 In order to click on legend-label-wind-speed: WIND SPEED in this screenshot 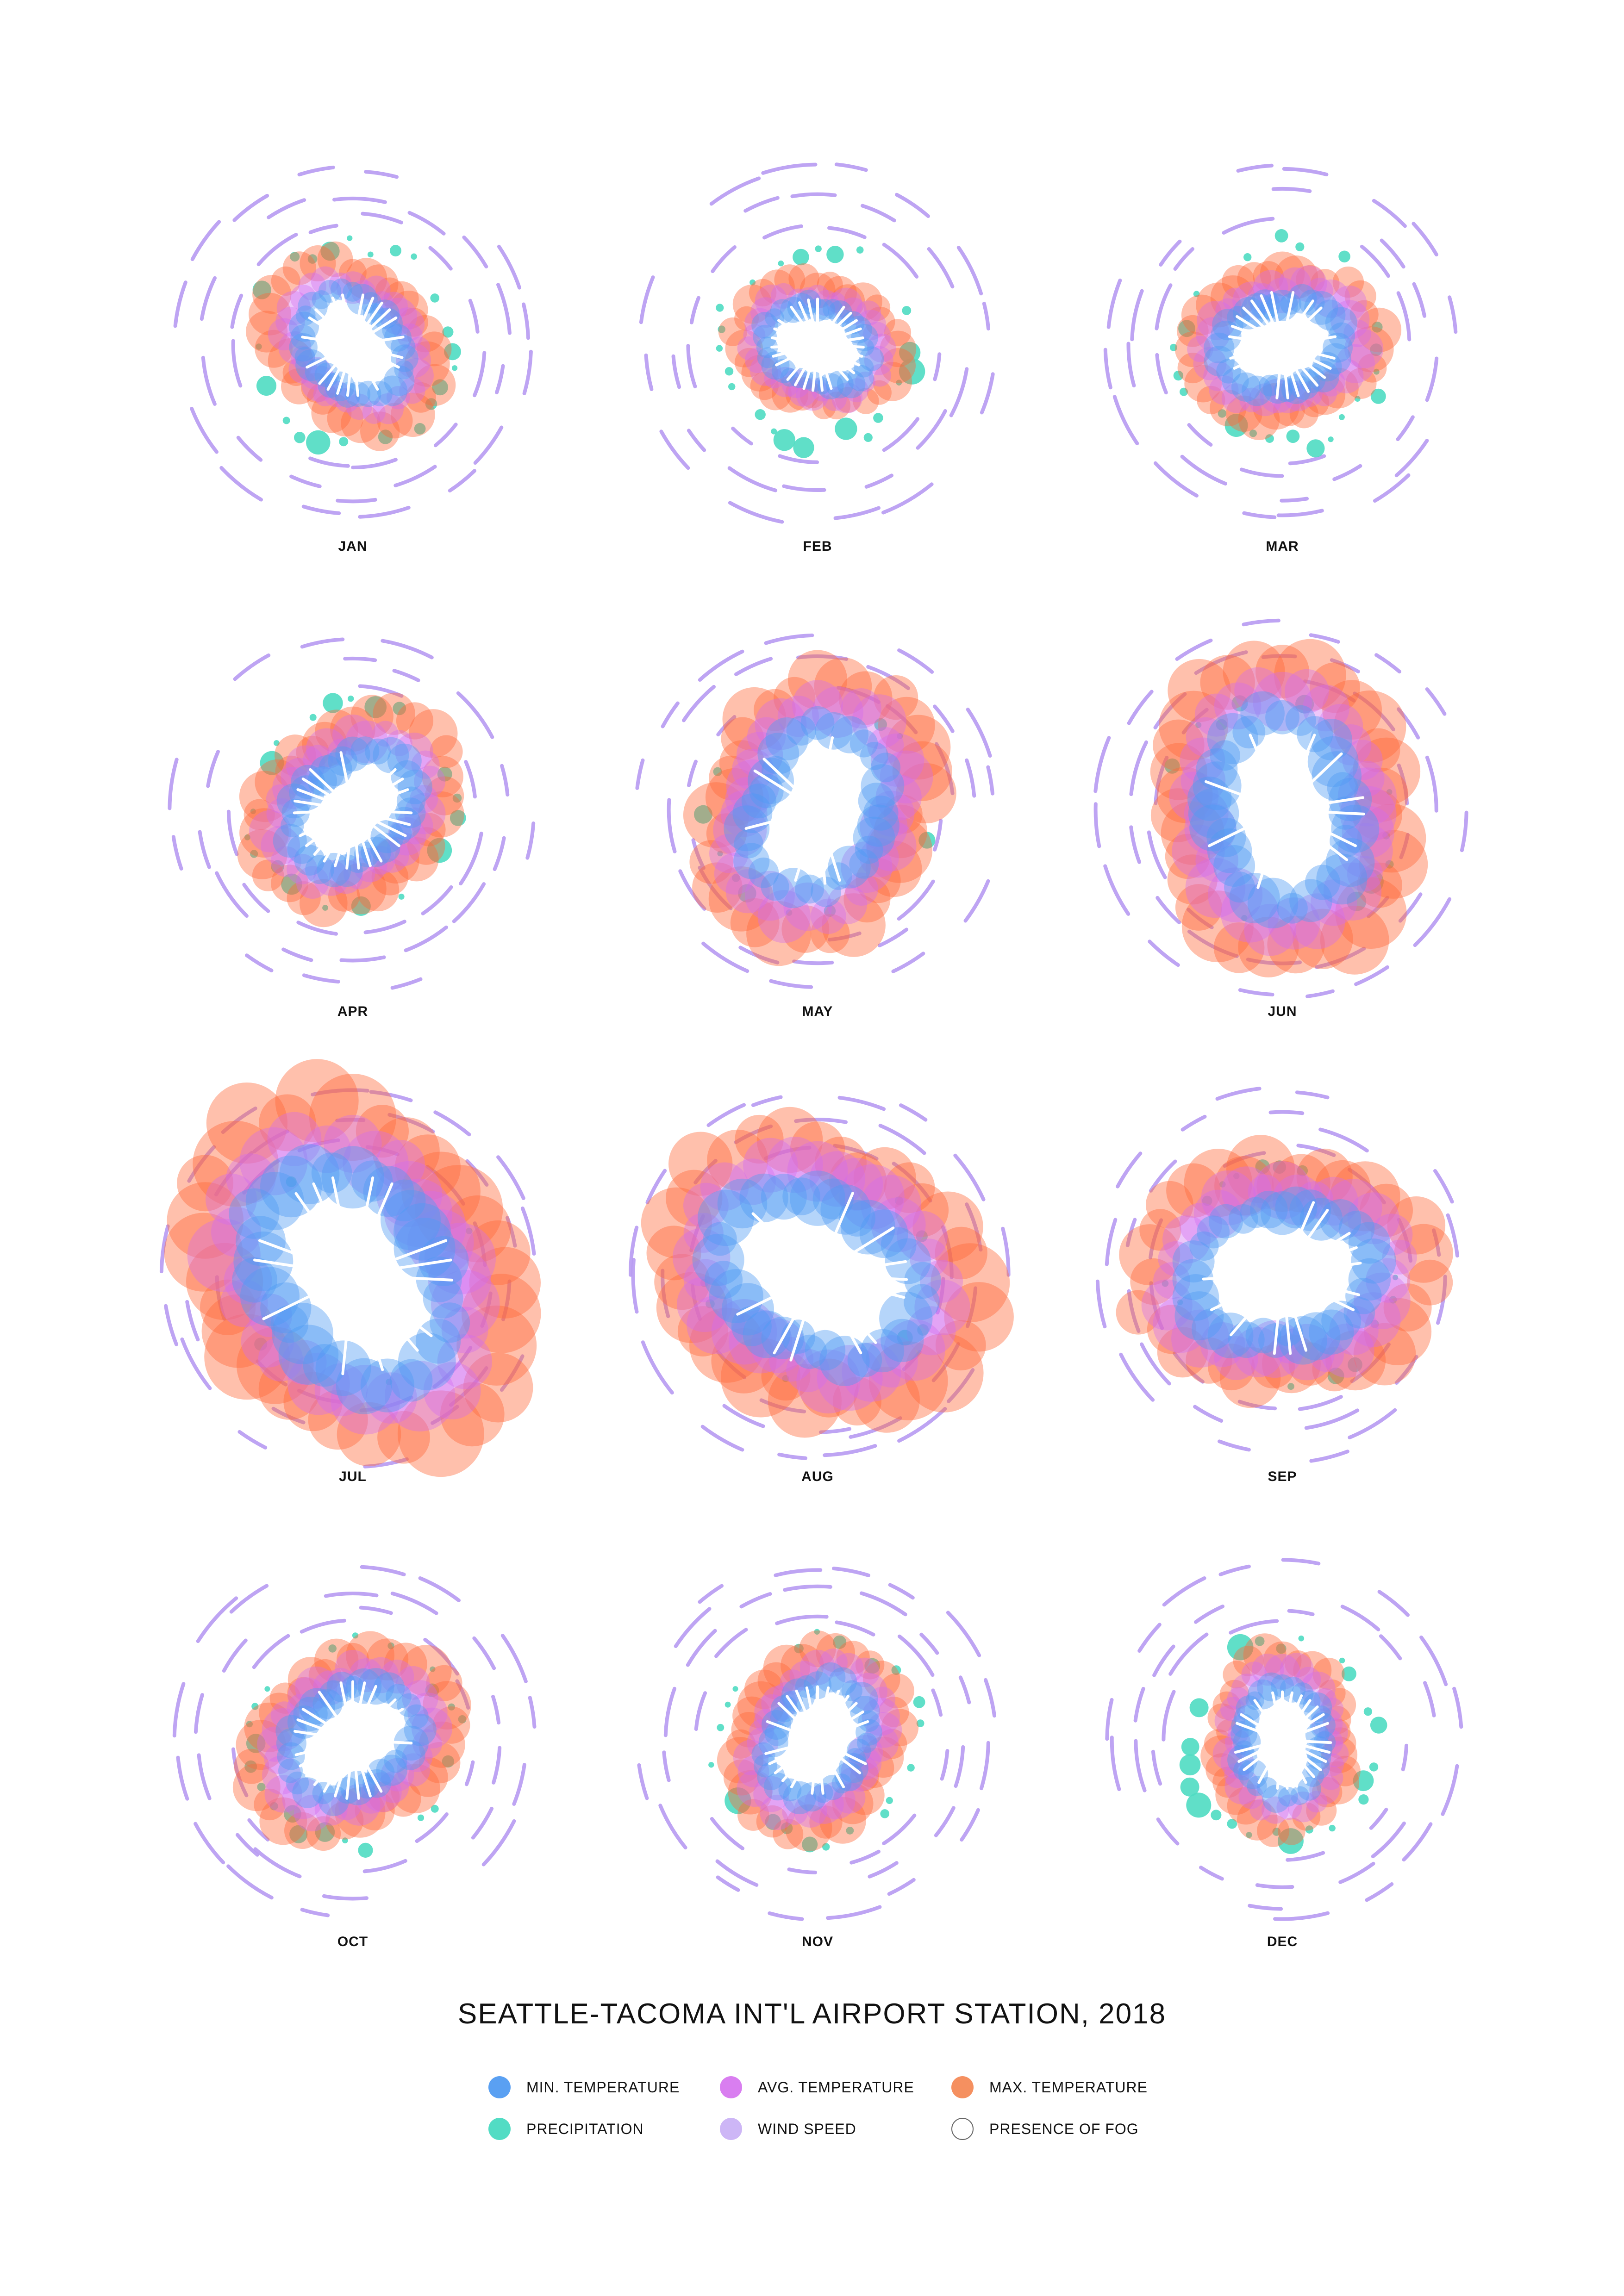, I will do `click(807, 2128)`.